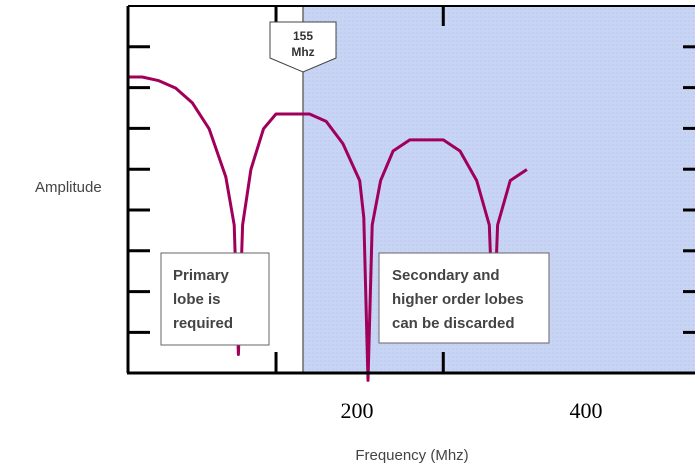  I want to click on primary-note-line-3: required, so click(203, 323).